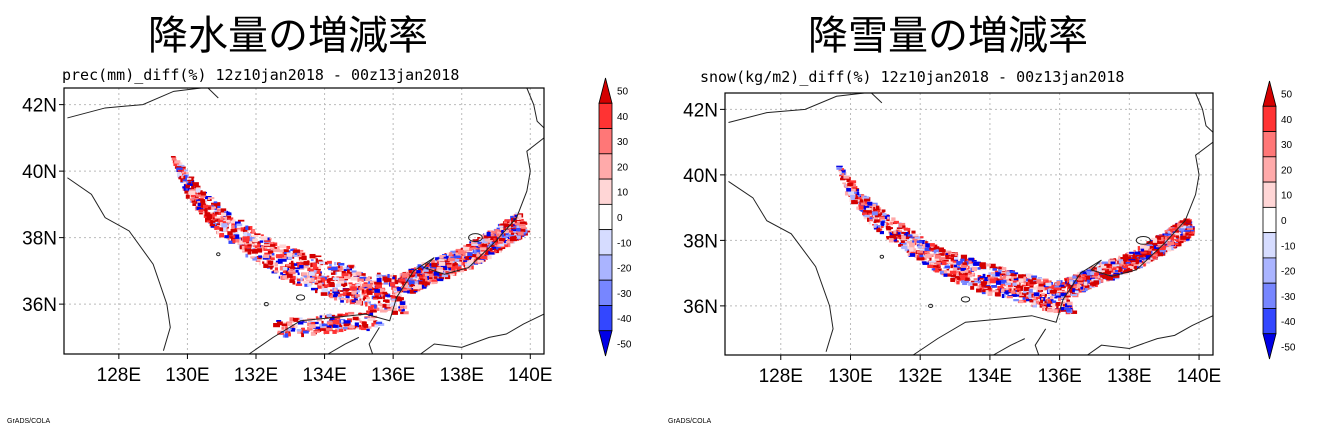 The image size is (1335, 427). I want to click on colorbar-swatch, so click(1269, 144).